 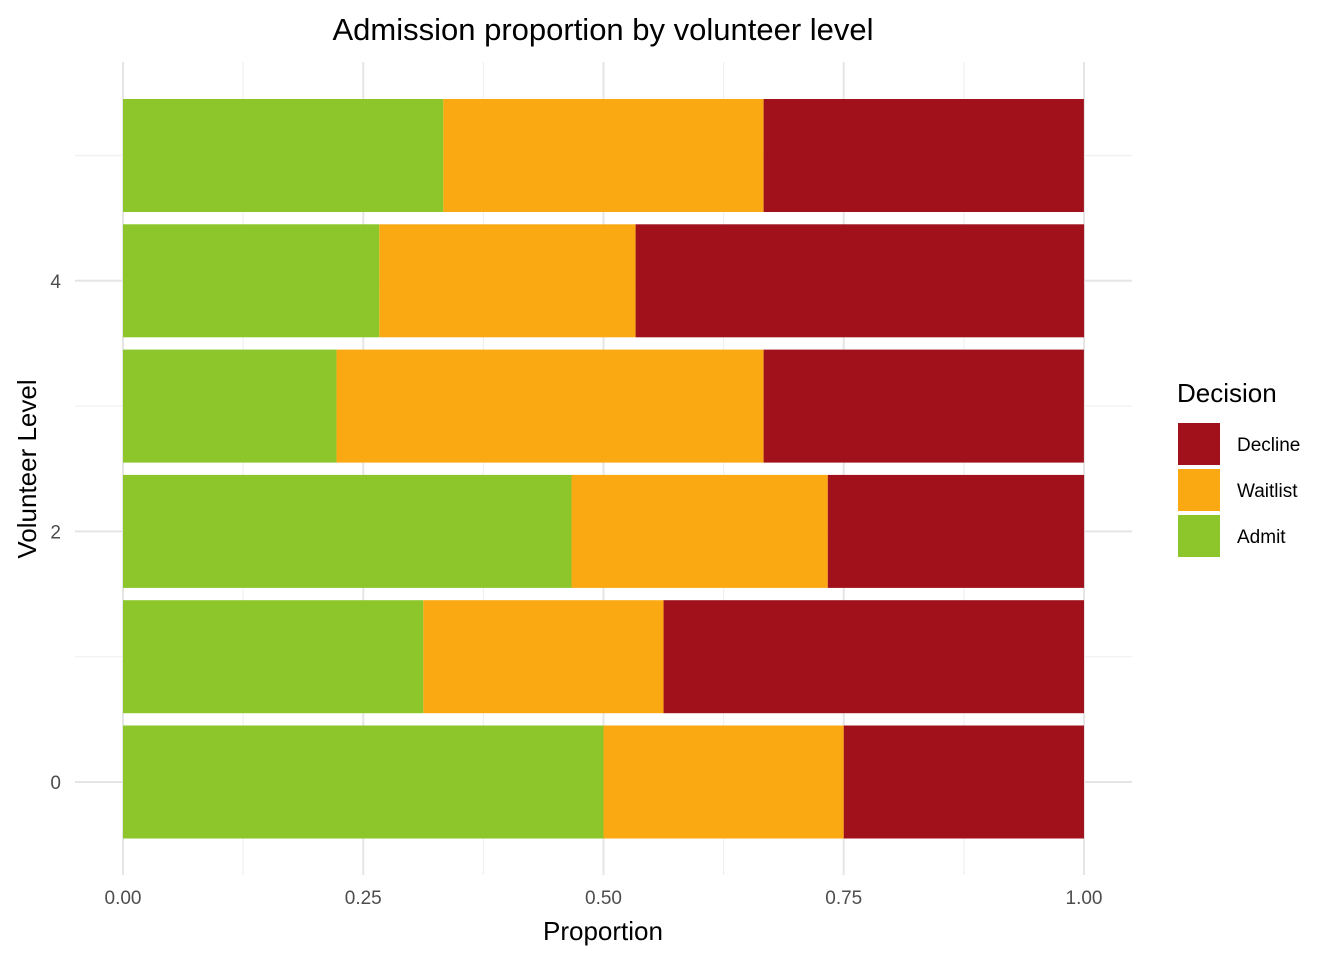 I want to click on legend: Decision Decline Waitlist Admit, so click(x=1238, y=467).